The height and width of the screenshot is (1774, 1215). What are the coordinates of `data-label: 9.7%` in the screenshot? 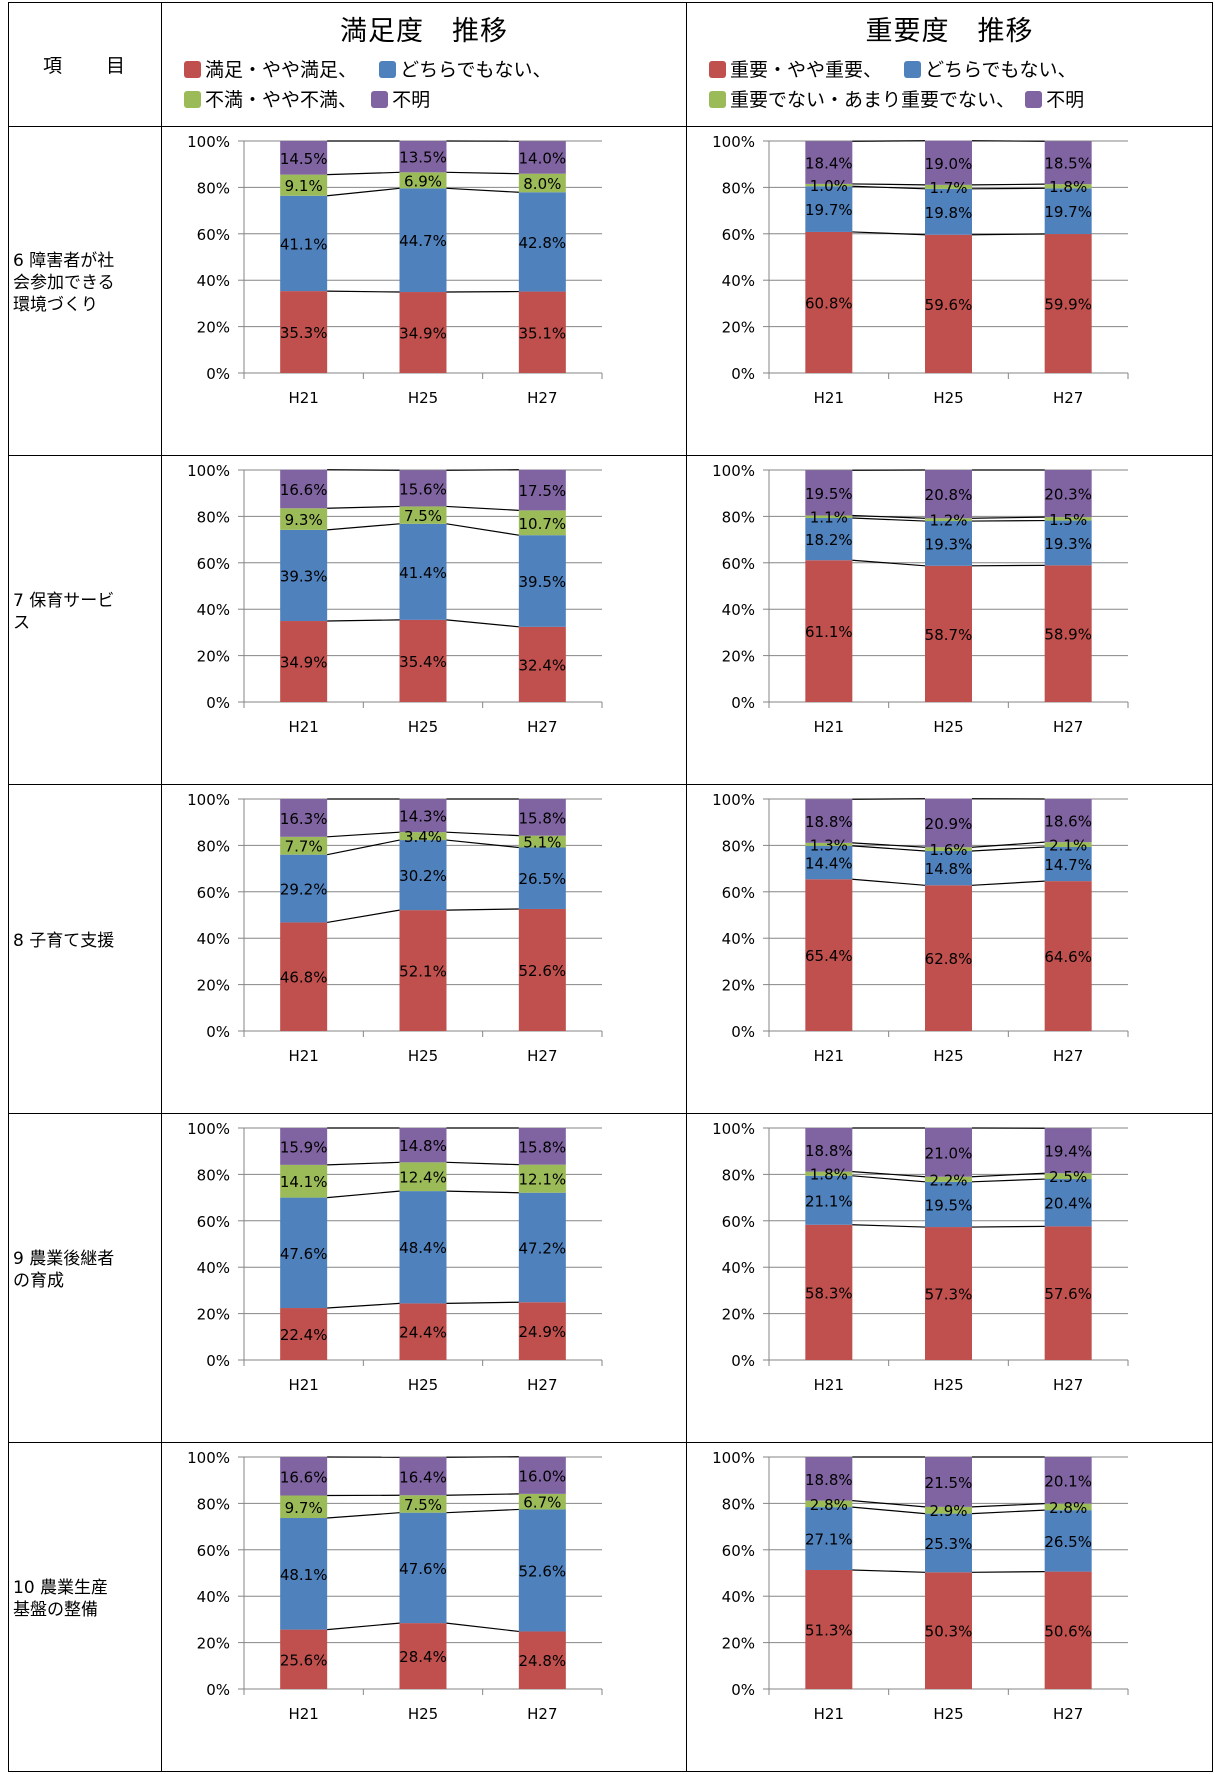 It's located at (304, 1508).